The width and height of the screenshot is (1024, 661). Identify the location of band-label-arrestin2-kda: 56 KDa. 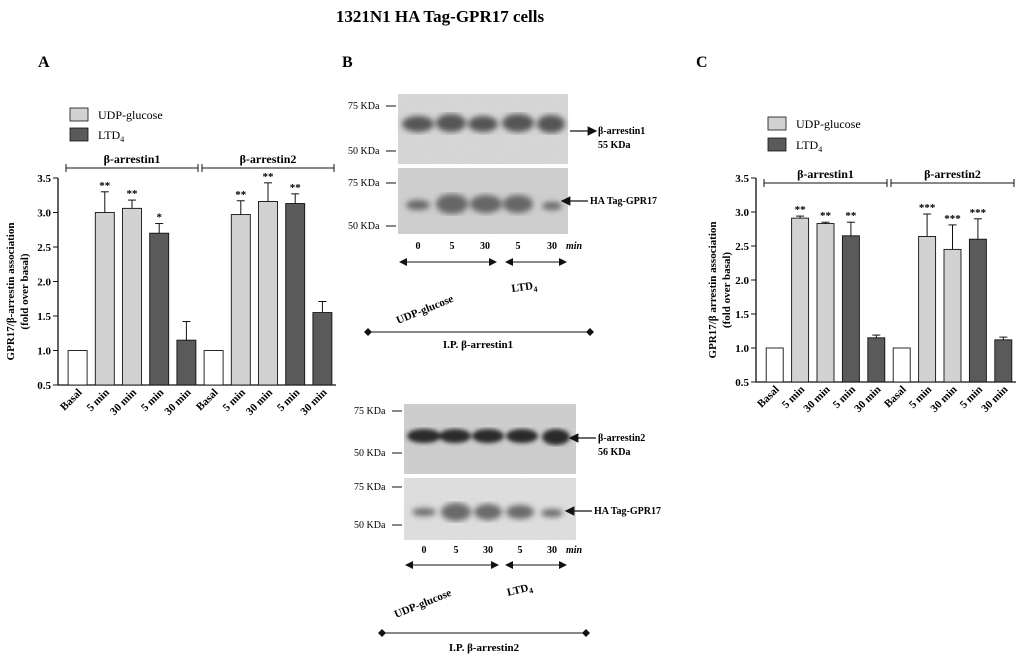
(614, 452).